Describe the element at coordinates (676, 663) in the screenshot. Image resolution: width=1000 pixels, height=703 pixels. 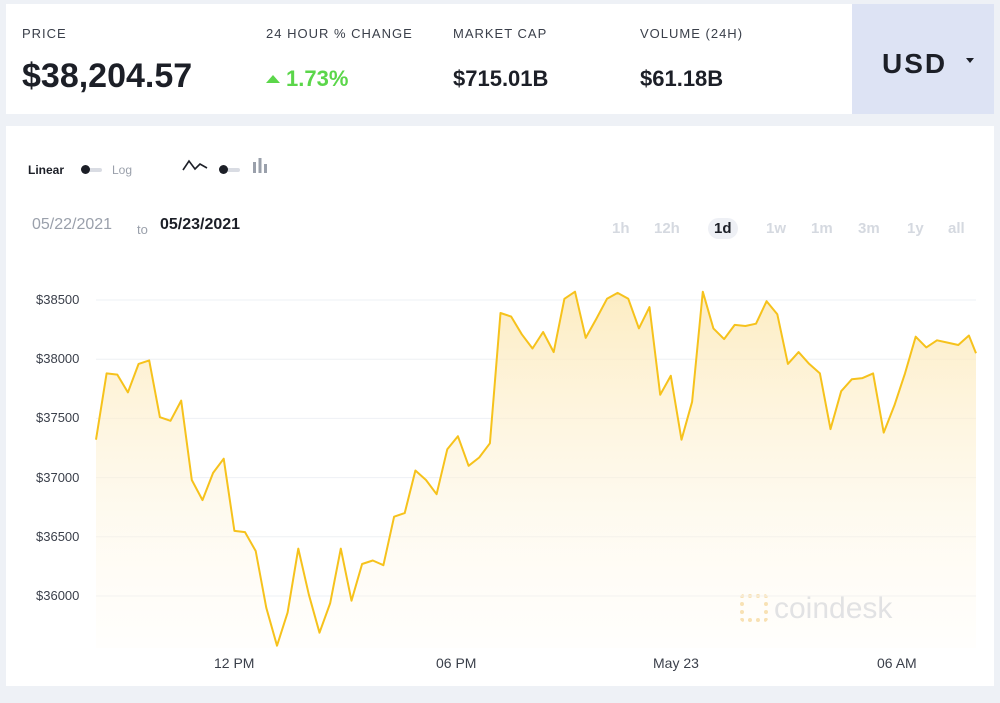
I see `x-tick-label: May 23` at that location.